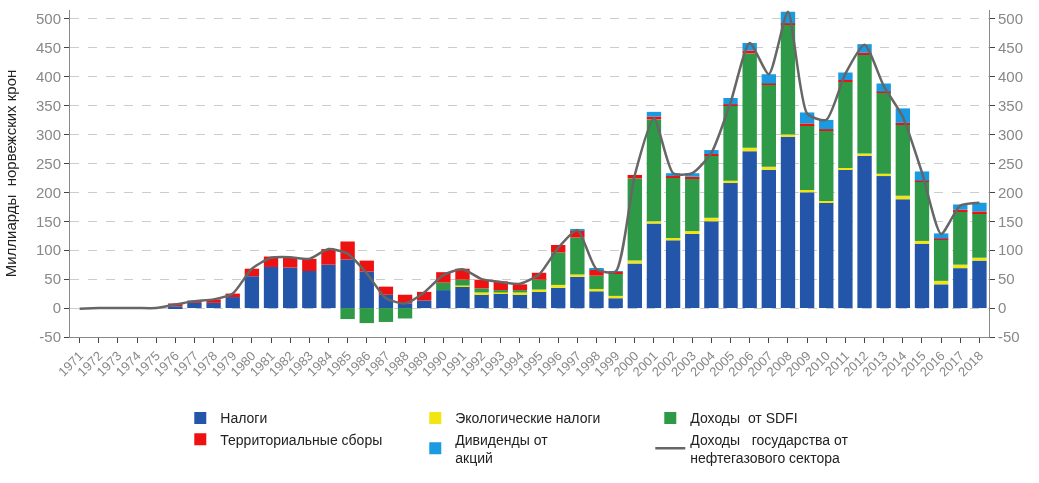 This screenshot has height=483, width=1039. Describe the element at coordinates (1002, 308) in the screenshot. I see `y2-tick-label: 0` at that location.